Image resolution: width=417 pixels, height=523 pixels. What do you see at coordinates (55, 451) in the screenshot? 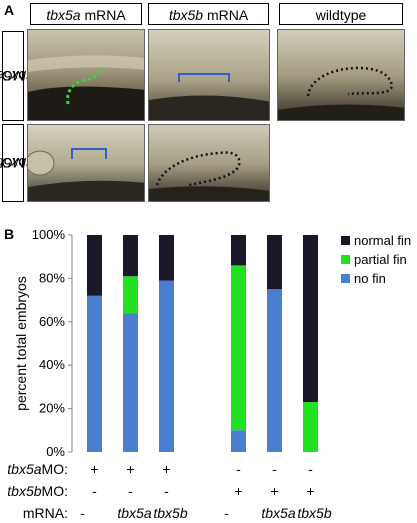
I see `y-tick-label: 0%` at bounding box center [55, 451].